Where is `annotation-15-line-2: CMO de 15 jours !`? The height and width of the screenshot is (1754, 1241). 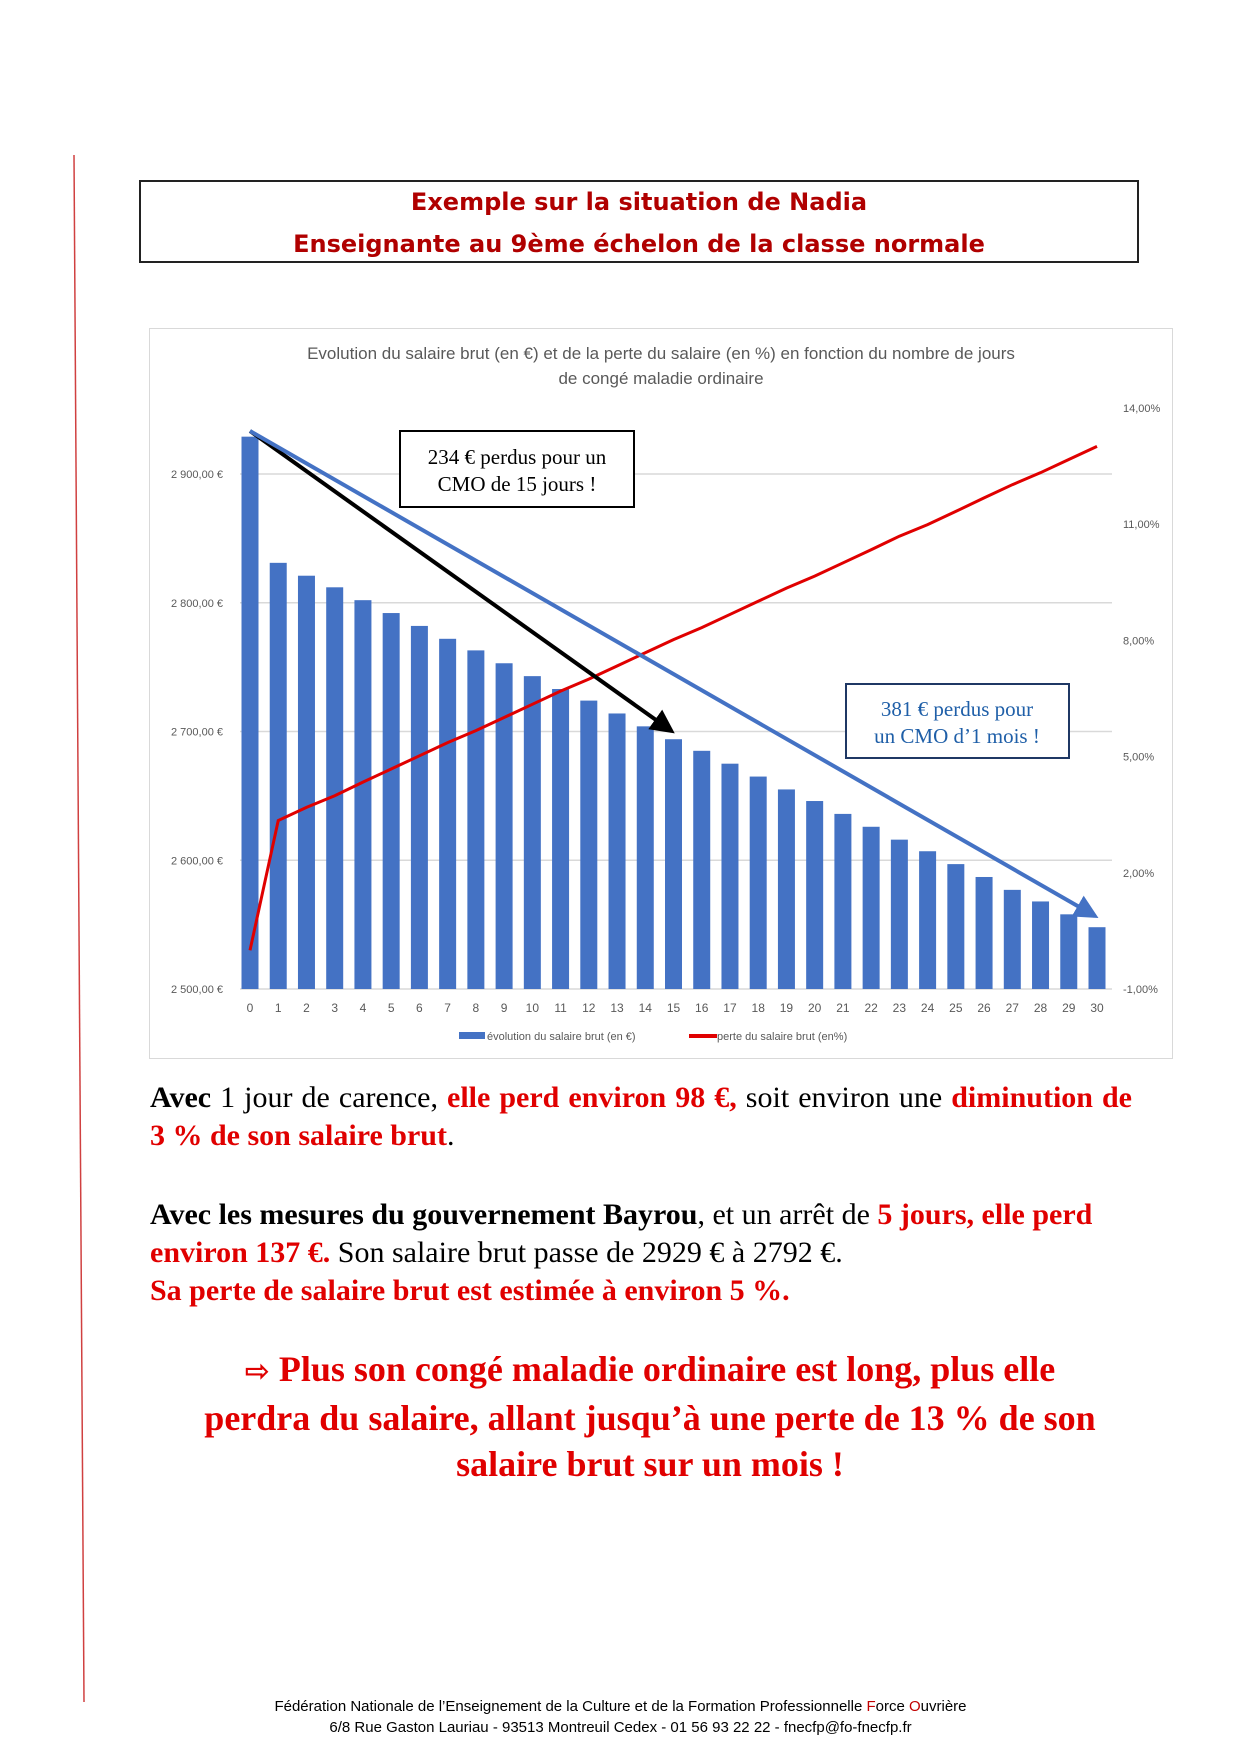 annotation-15-line-2: CMO de 15 jours ! is located at coordinates (517, 484).